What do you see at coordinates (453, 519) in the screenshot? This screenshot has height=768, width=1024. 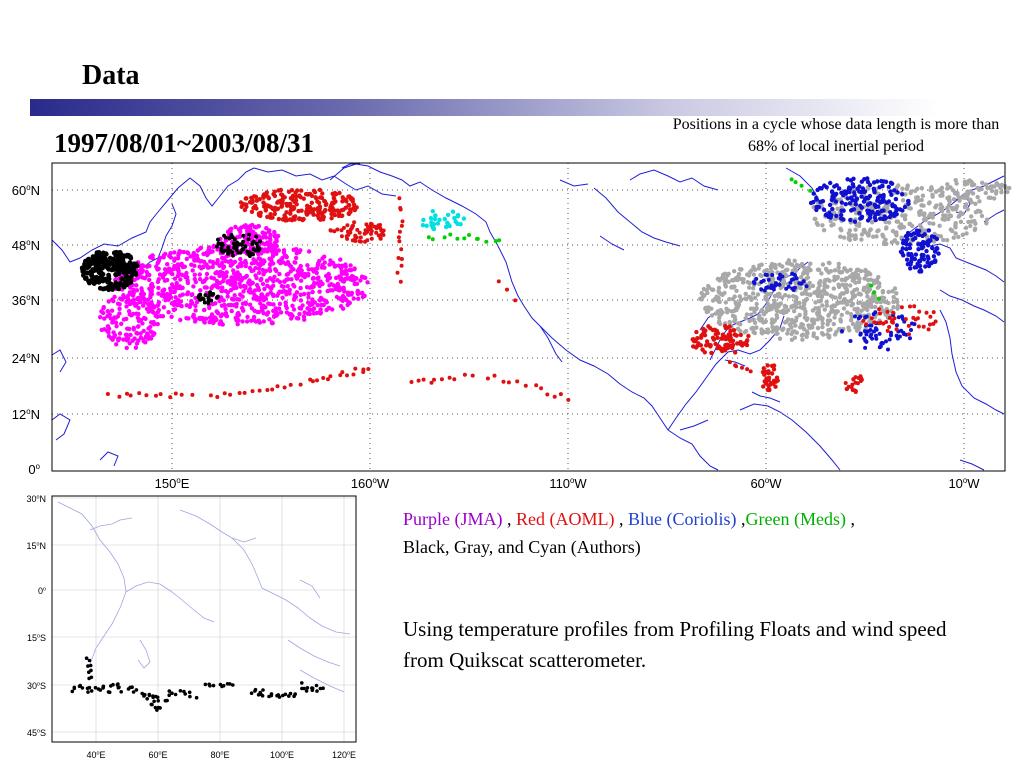 I see `legend-jma: Purple (JMA)` at bounding box center [453, 519].